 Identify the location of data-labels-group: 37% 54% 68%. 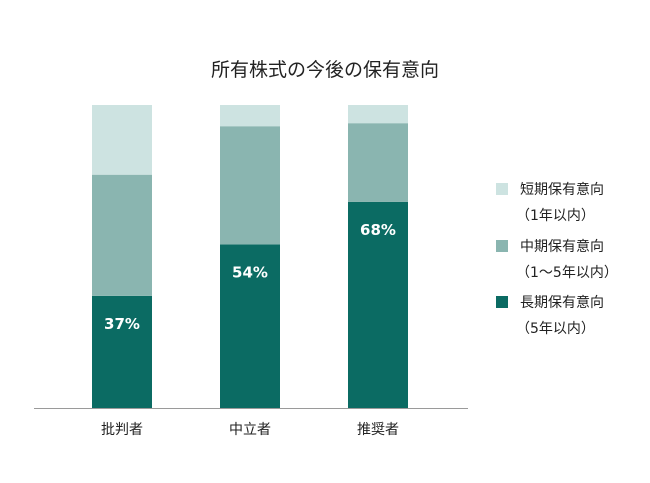
(250, 277).